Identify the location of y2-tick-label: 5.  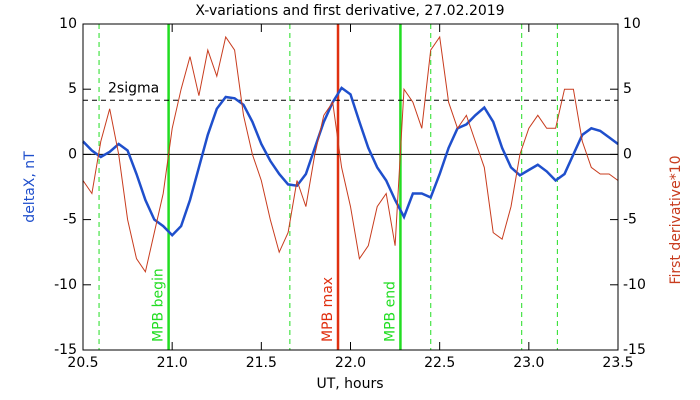
(627, 89).